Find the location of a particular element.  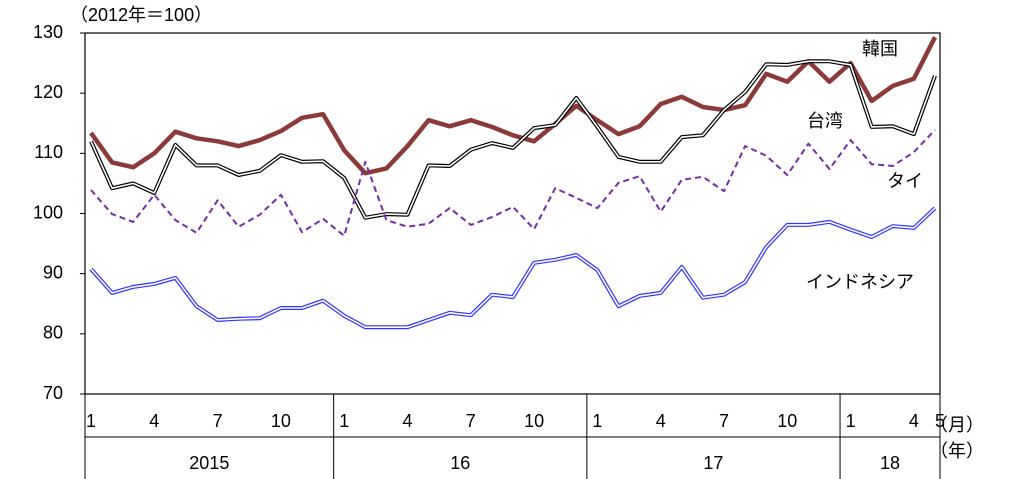

y-tick-label: 90 is located at coordinates (53, 272).